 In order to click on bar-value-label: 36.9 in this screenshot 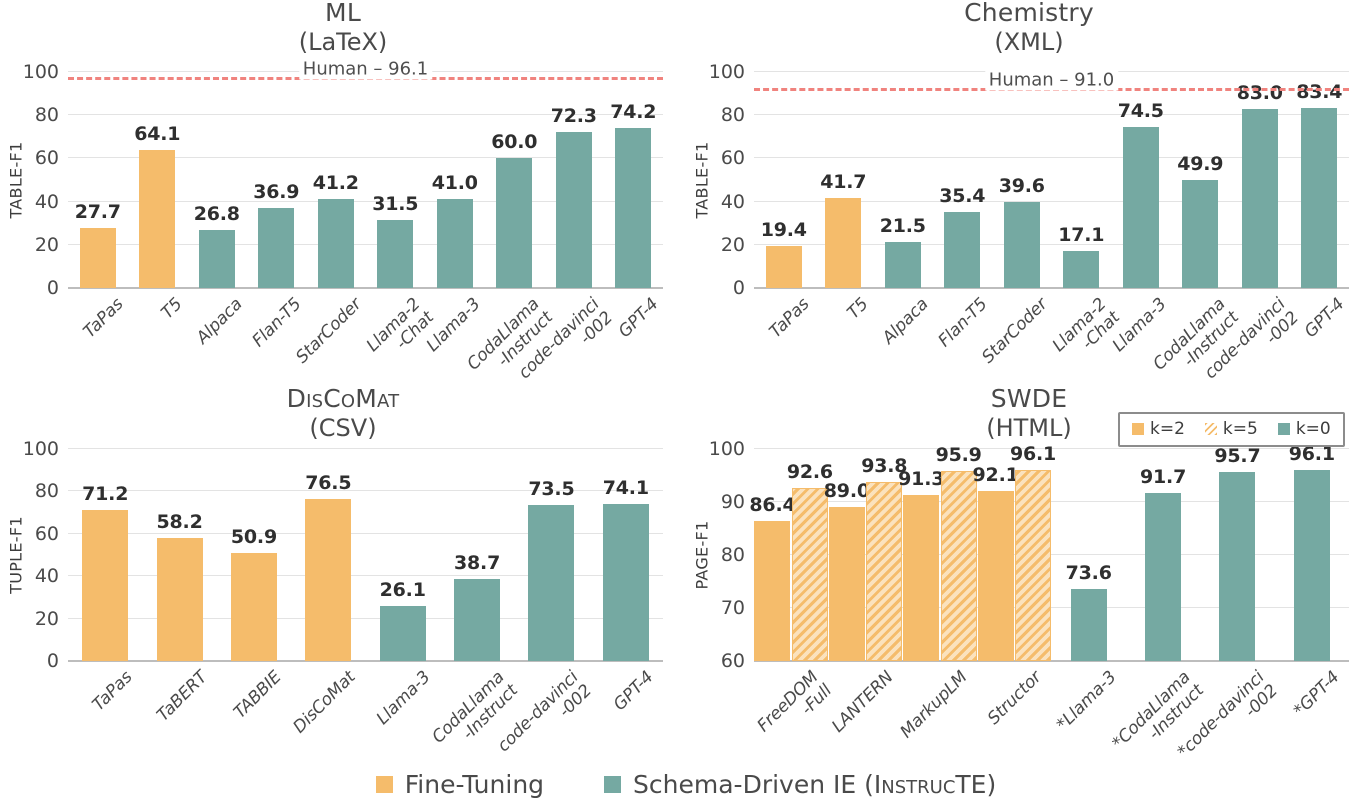, I will do `click(276, 192)`.